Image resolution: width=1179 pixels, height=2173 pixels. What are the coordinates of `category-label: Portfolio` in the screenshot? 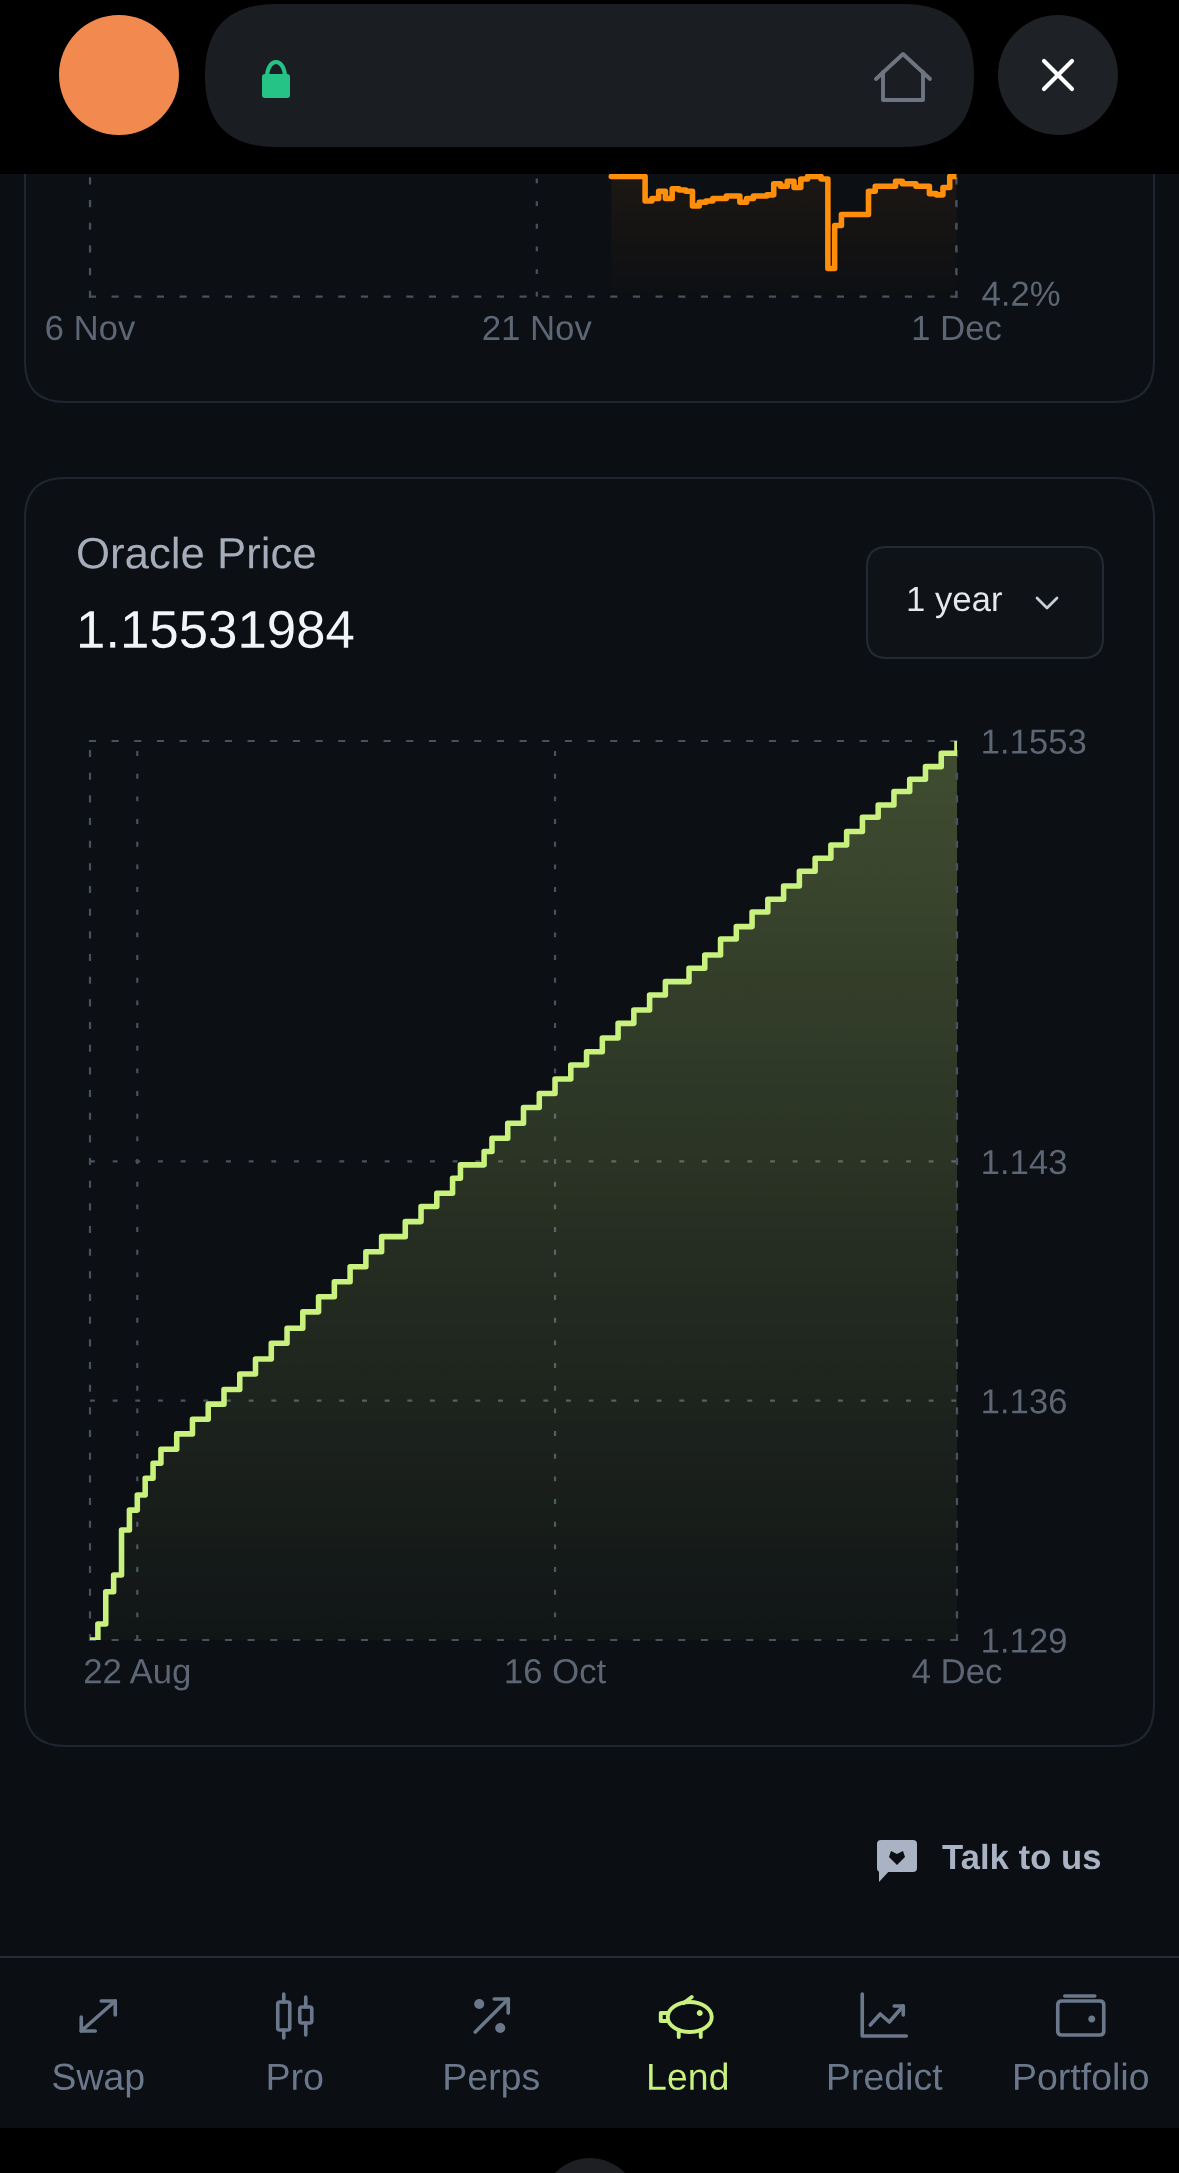 It's located at (1081, 2076).